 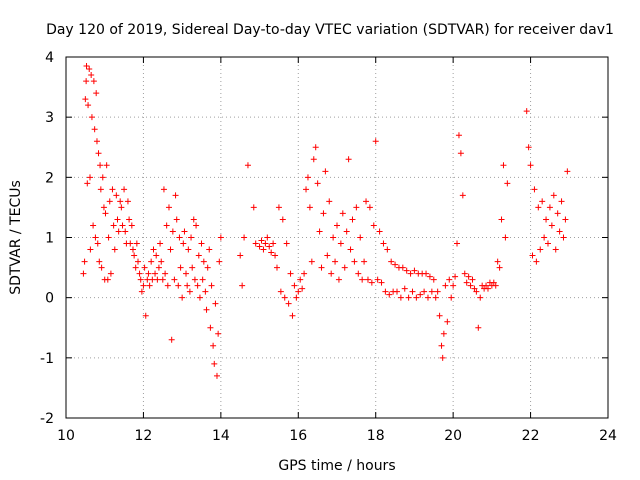 What do you see at coordinates (376, 436) in the screenshot?
I see `x-tick-label: 18` at bounding box center [376, 436].